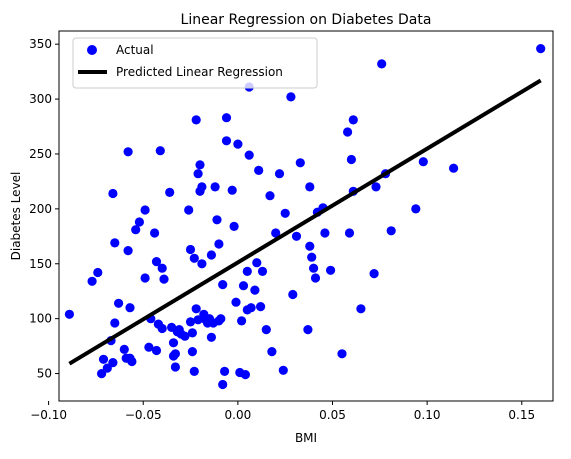  What do you see at coordinates (306, 20) in the screenshot?
I see `chart-title: Linear Regression on Diabetes Data` at bounding box center [306, 20].